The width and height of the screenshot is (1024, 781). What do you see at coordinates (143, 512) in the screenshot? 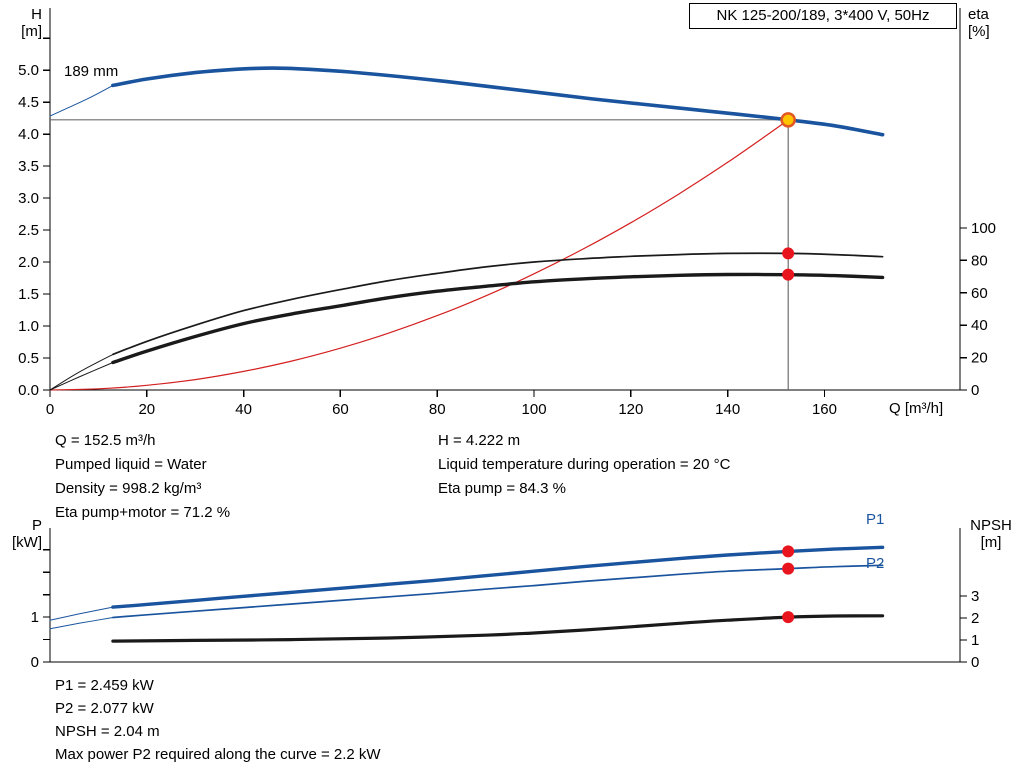
I see `info-line-eta-total: Eta pump+motor = 71.2 %` at bounding box center [143, 512].